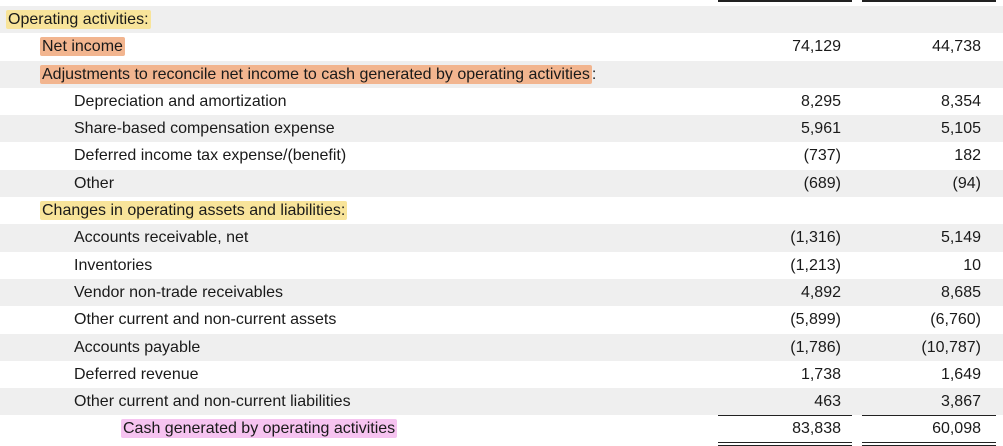 The height and width of the screenshot is (446, 1003). What do you see at coordinates (501, 101) in the screenshot?
I see `table-row: Depreciation and amortization 8,295 8,354` at bounding box center [501, 101].